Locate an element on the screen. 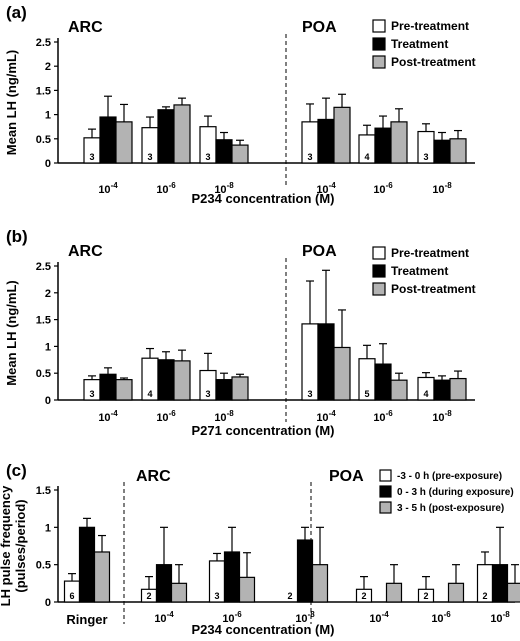 The width and height of the screenshot is (520, 641). legend-label: 0 - 3 h (during exposure) is located at coordinates (455, 492).